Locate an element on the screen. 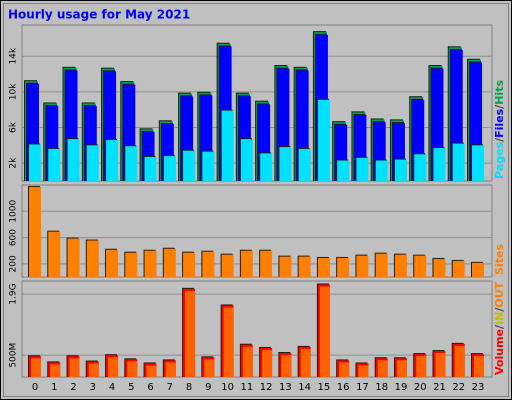 The height and width of the screenshot is (400, 512). x-tick-label: 8 is located at coordinates (189, 387).